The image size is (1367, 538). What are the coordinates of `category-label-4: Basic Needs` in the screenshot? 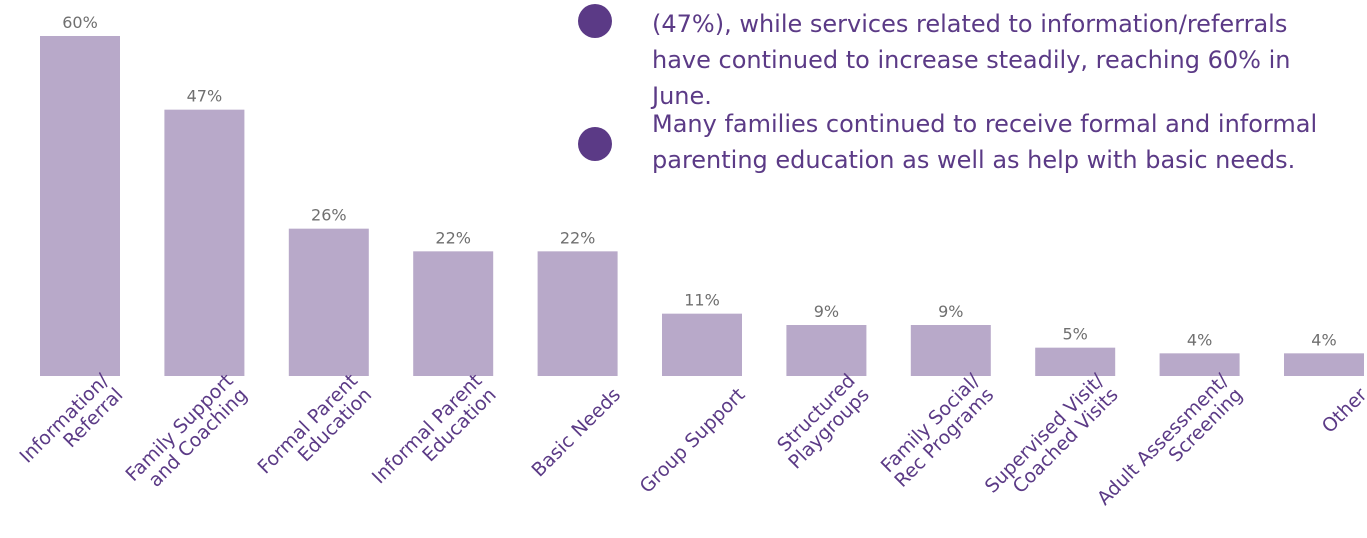 It's located at (577, 433).